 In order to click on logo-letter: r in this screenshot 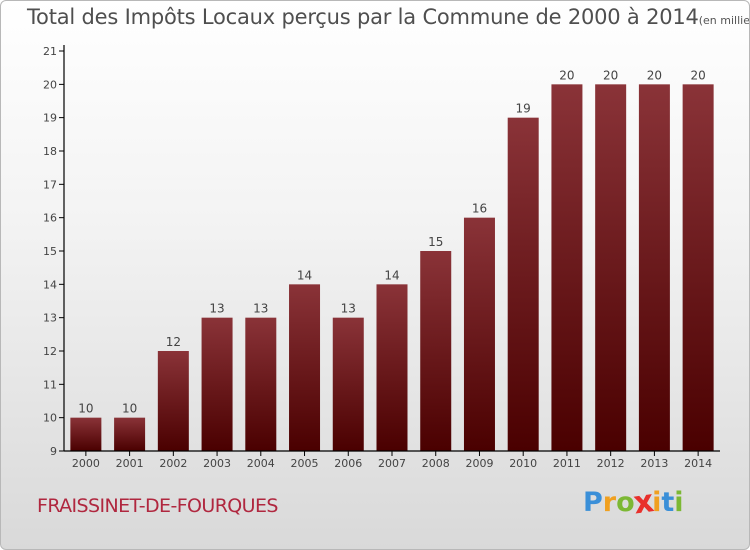, I will do `click(609, 502)`.